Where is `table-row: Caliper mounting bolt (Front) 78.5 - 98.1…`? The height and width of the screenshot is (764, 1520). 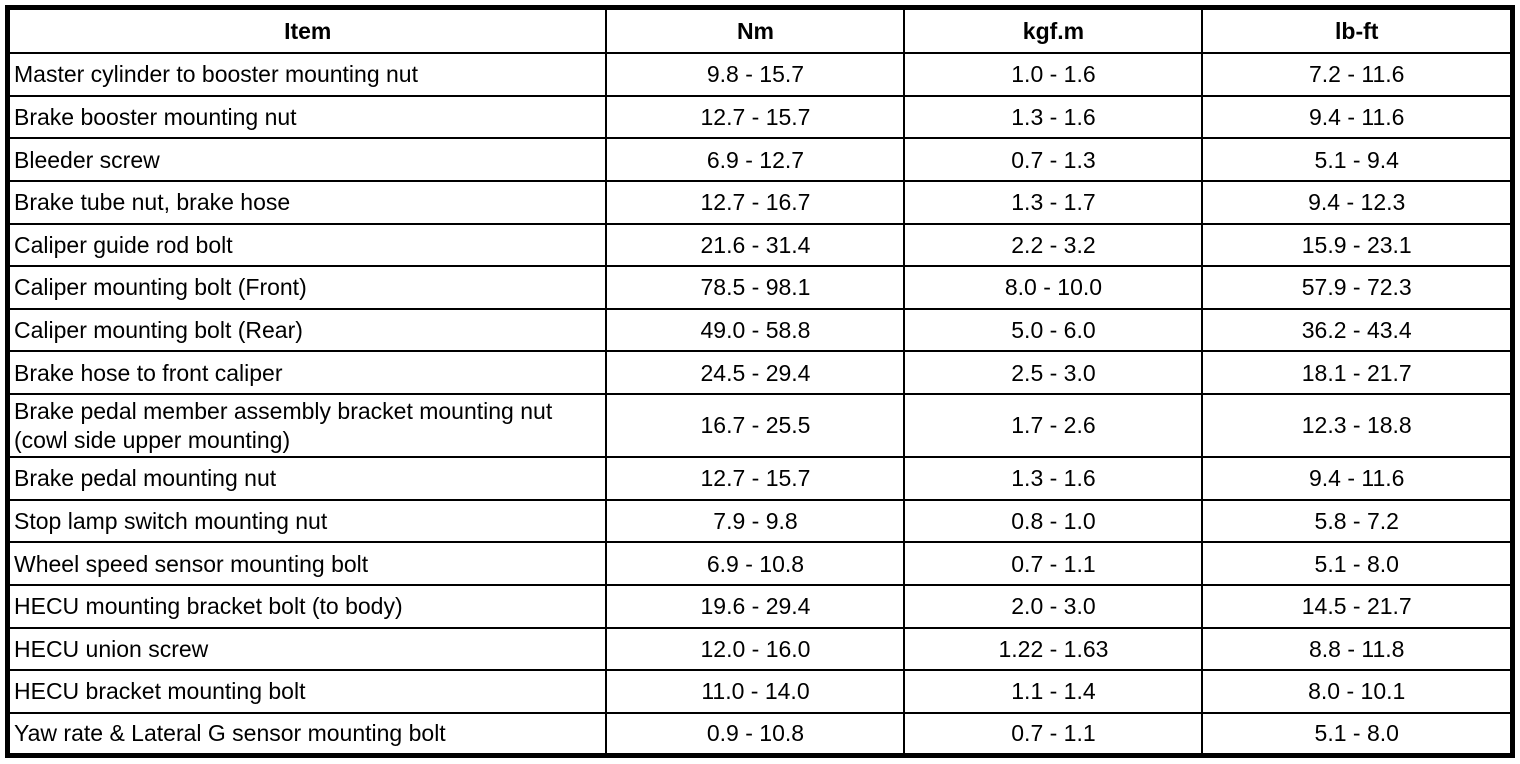 table-row: Caliper mounting bolt (Front) 78.5 - 98.1… is located at coordinates (760, 287).